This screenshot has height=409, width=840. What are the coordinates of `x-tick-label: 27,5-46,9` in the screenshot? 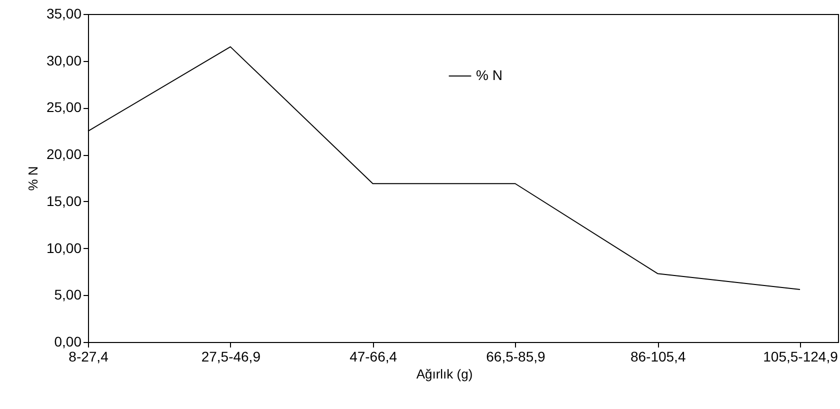 It's located at (231, 356).